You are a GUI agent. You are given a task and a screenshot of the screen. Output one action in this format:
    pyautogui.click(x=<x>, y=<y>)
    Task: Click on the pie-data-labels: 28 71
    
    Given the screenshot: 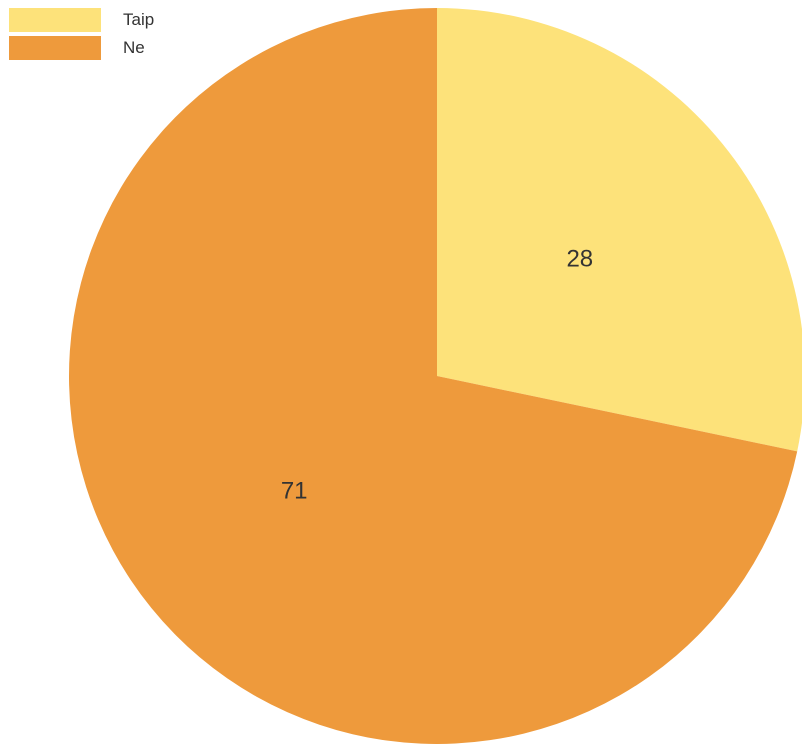 What is the action you would take?
    pyautogui.click(x=437, y=374)
    